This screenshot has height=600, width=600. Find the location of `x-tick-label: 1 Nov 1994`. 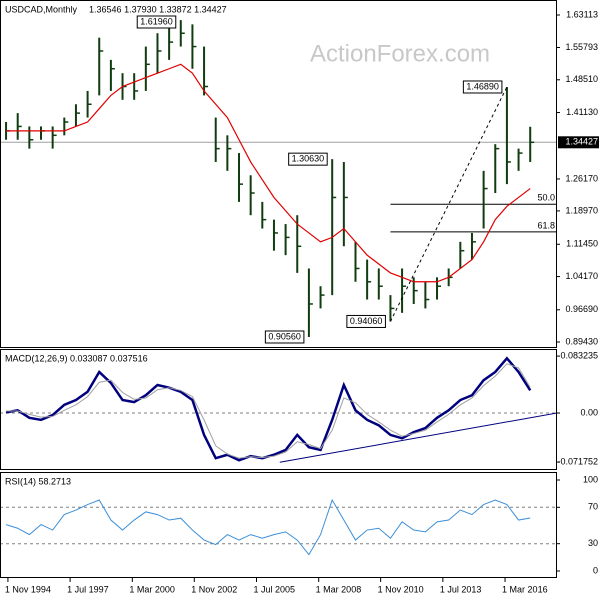

x-tick-label: 1 Nov 1994 is located at coordinates (28, 589).